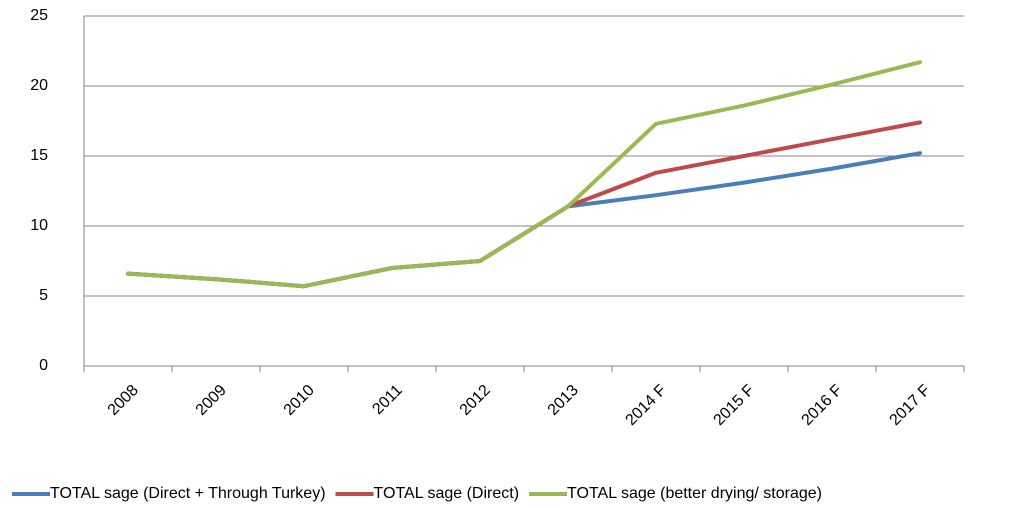 The height and width of the screenshot is (508, 1032). I want to click on y-tick-label: 0, so click(43, 365).